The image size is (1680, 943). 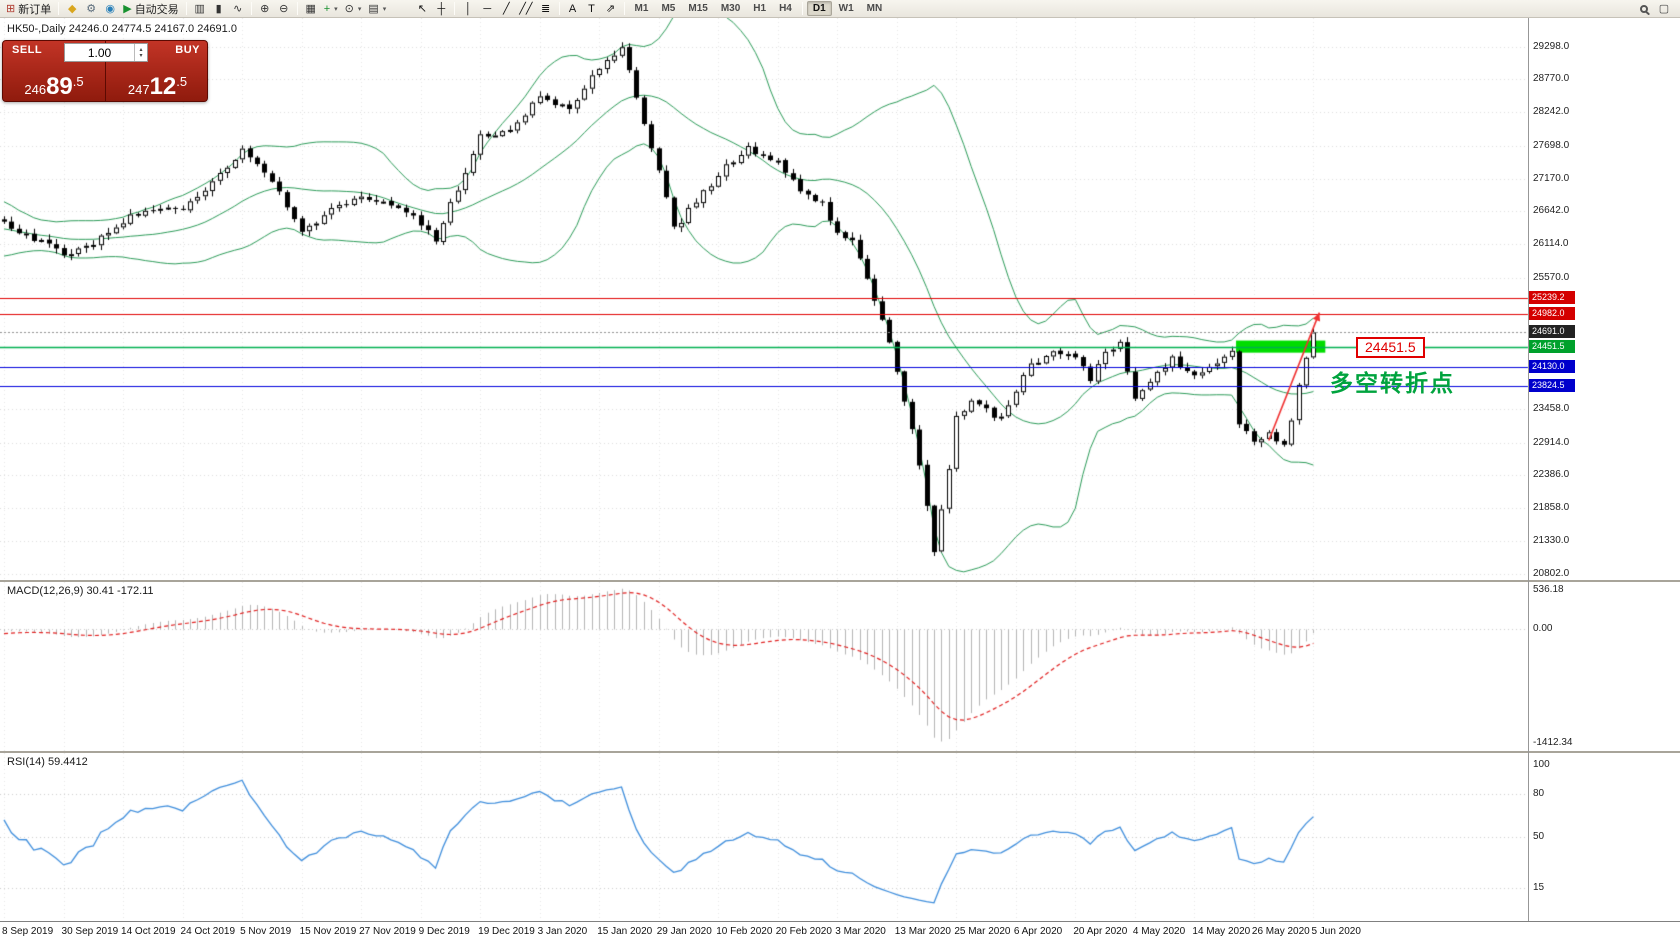 I want to click on date-axis-label: 19 Dec 2019, so click(x=506, y=931).